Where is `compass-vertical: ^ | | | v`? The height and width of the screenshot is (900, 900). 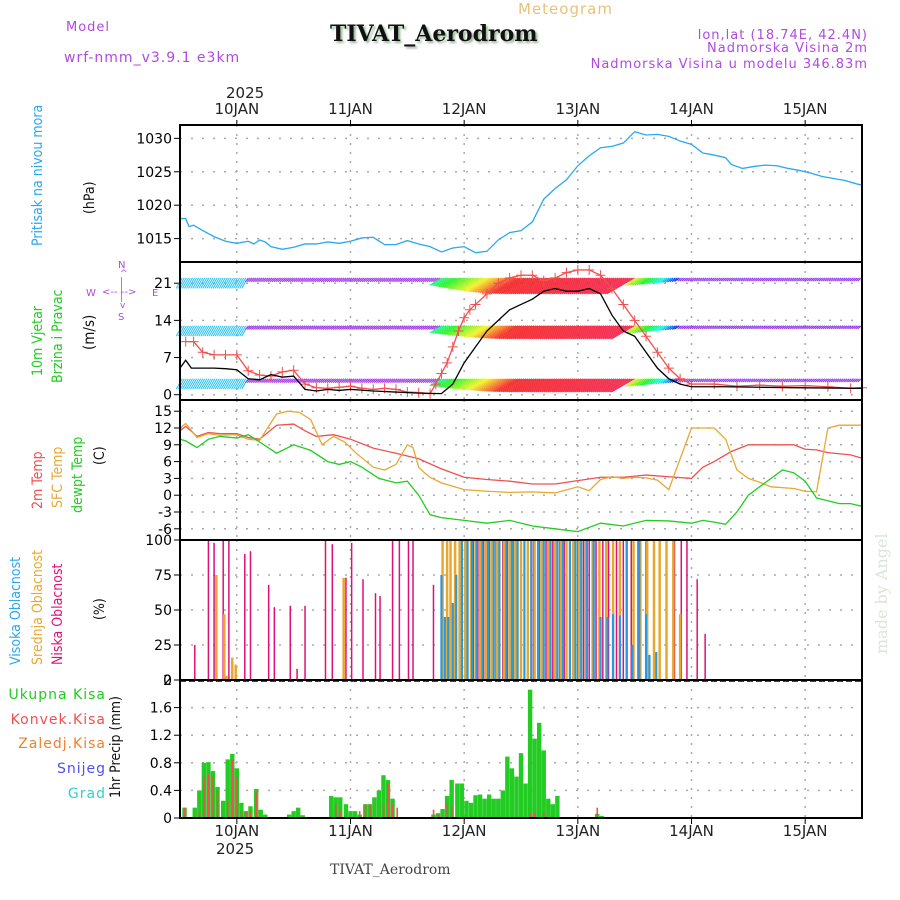 compass-vertical: ^ | | | v is located at coordinates (124, 290).